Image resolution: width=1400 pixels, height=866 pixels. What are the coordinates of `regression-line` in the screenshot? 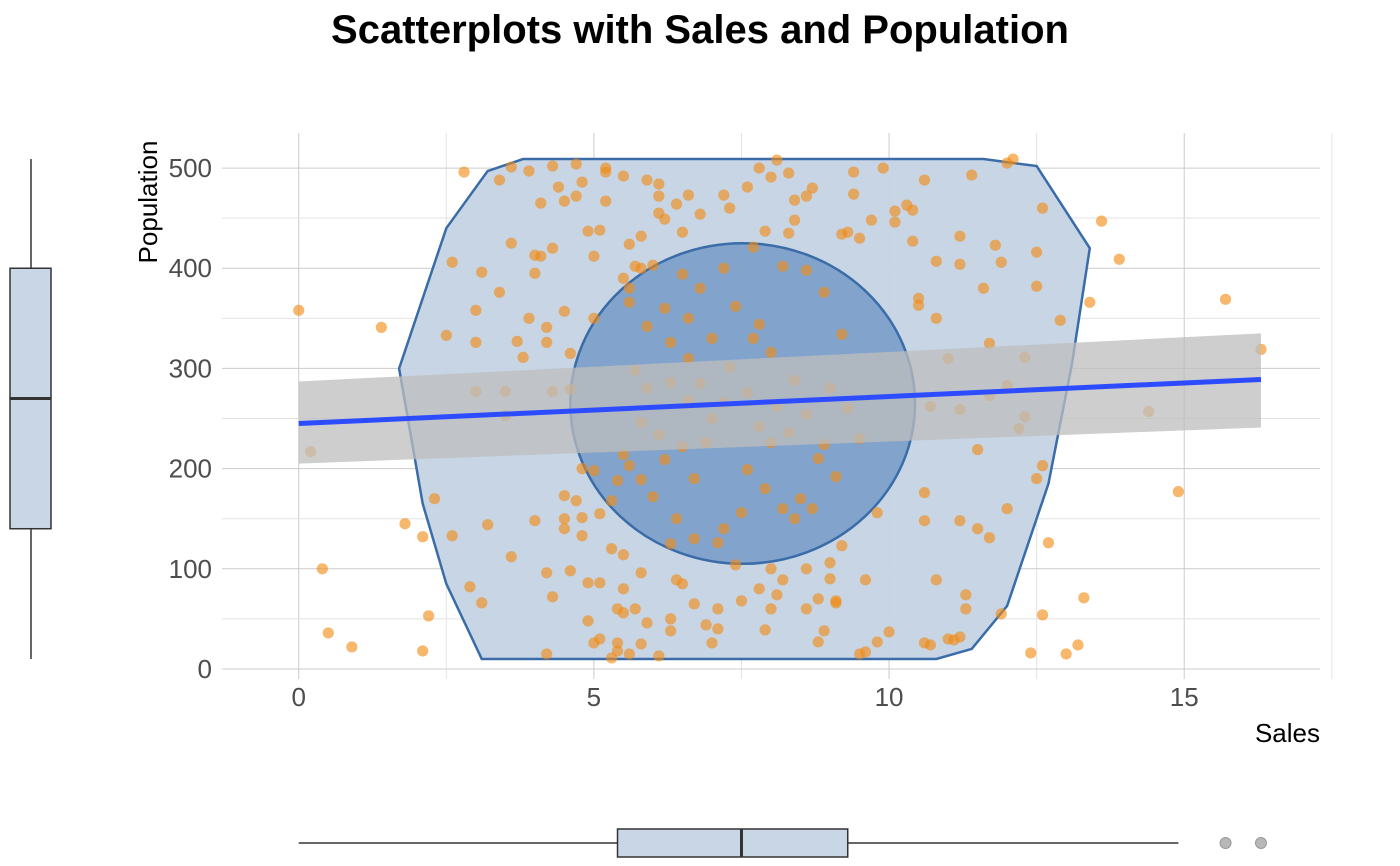 It's located at (780, 401).